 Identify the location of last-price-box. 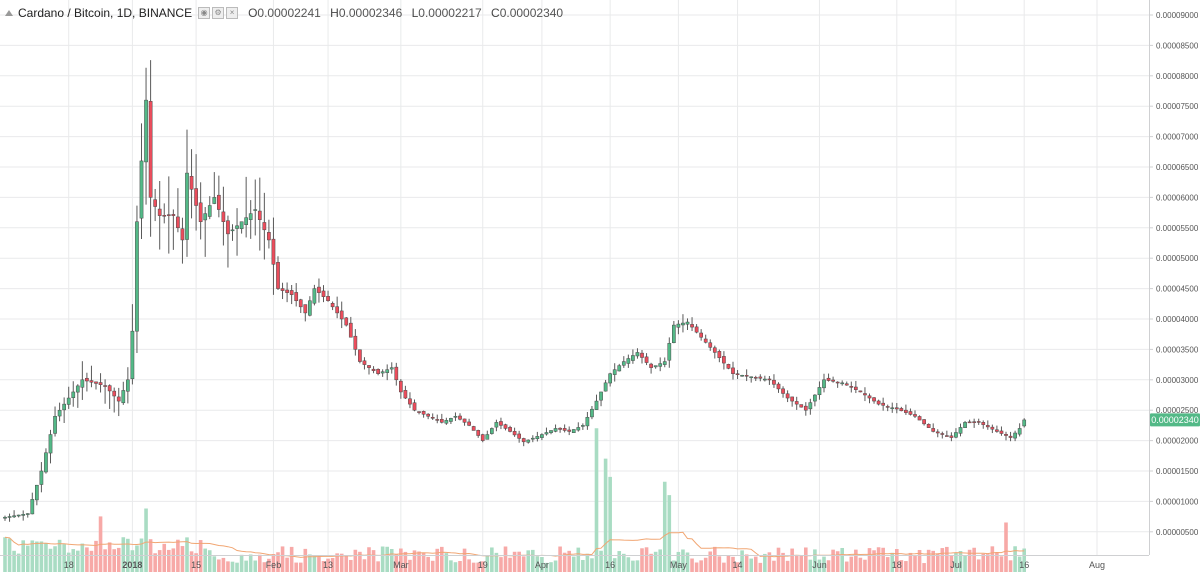
(1175, 420).